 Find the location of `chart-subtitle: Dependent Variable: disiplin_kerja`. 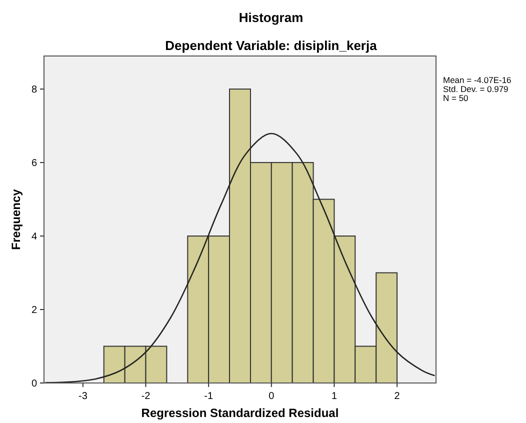

chart-subtitle: Dependent Variable: disiplin_kerja is located at coordinates (271, 45).